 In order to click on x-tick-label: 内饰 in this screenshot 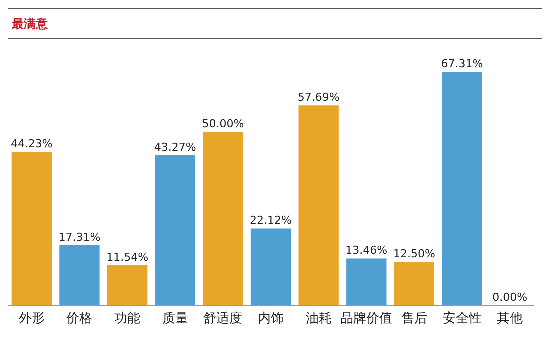, I will do `click(271, 319)`.